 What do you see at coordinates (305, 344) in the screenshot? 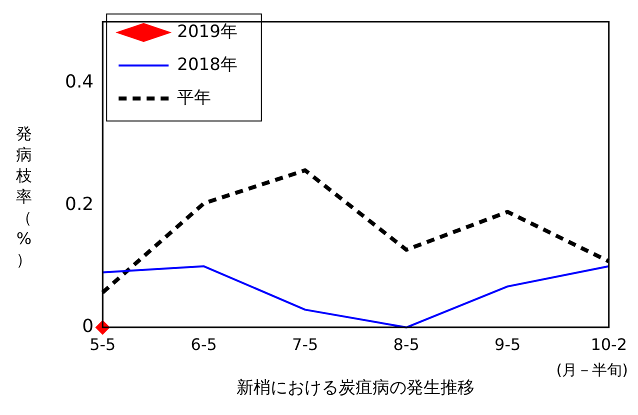
I see `x-tick-label: 7-5` at bounding box center [305, 344].